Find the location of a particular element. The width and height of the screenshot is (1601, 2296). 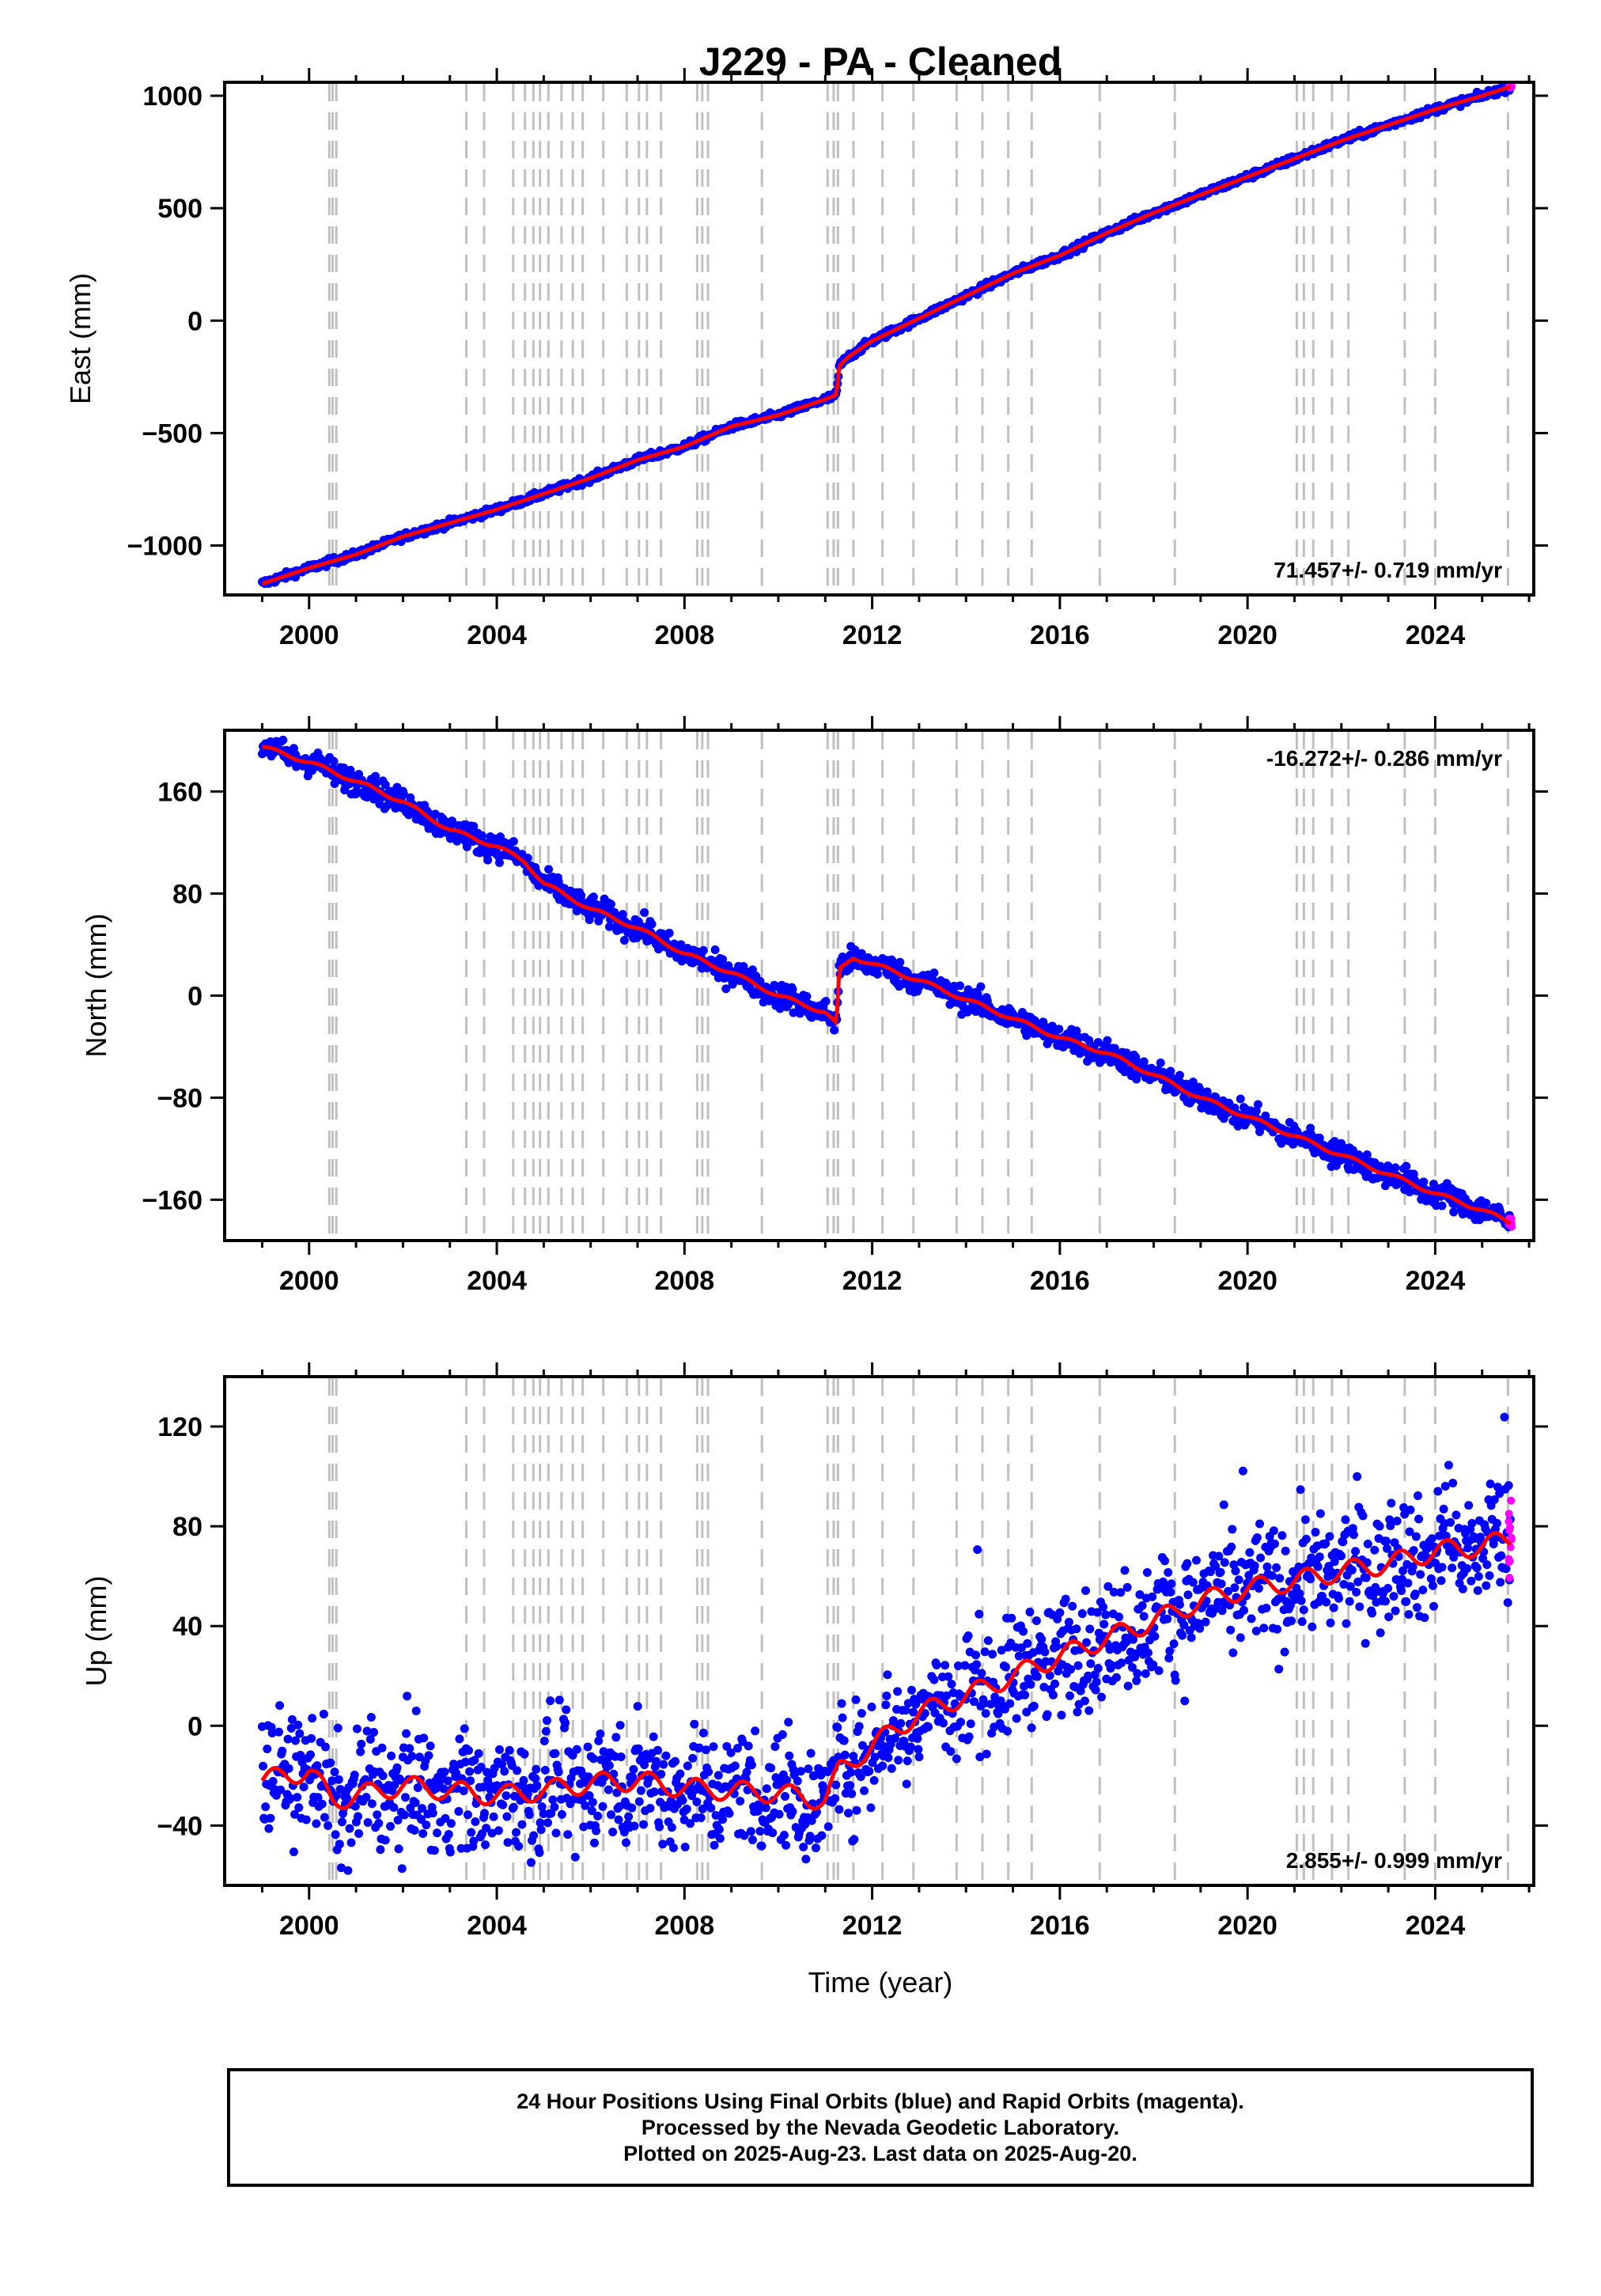

east-x-tick-label: 2008 is located at coordinates (685, 635).